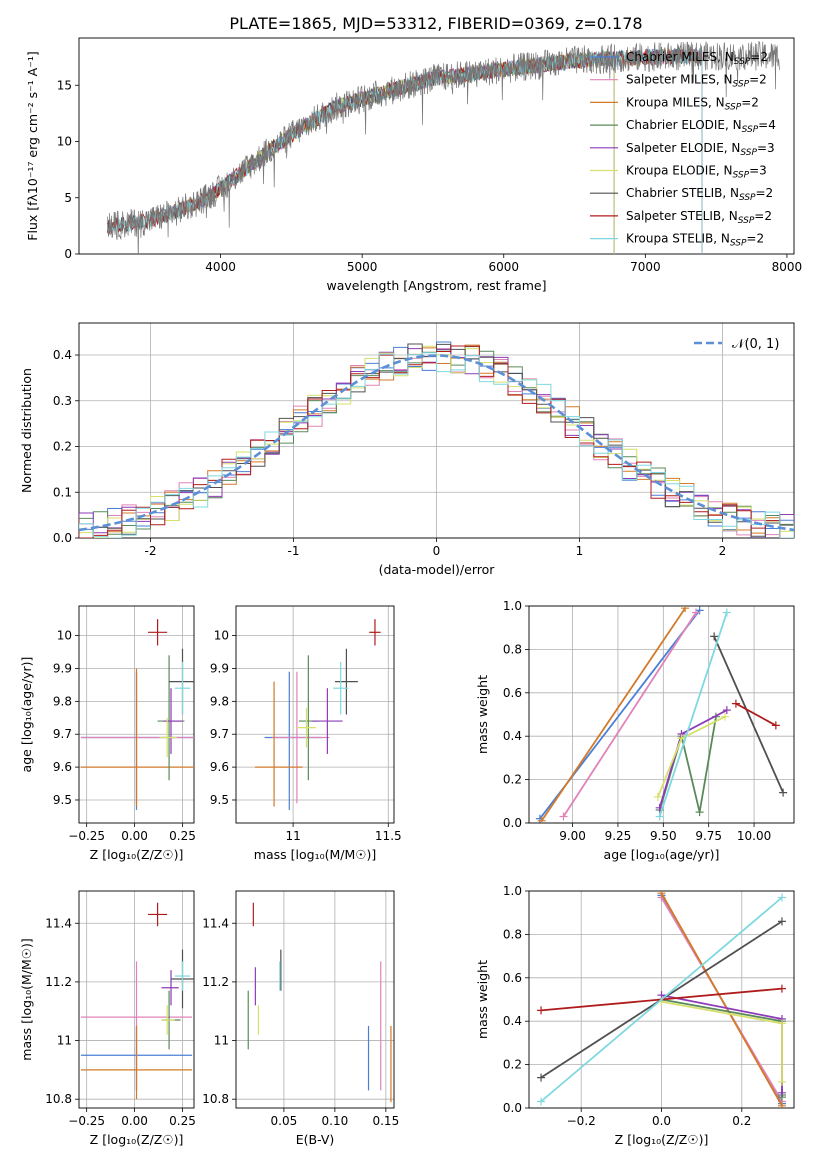 This screenshot has width=819, height=1170. What do you see at coordinates (695, 240) in the screenshot?
I see `legend-entry: Kroupa STELIB, NSSP=2` at bounding box center [695, 240].